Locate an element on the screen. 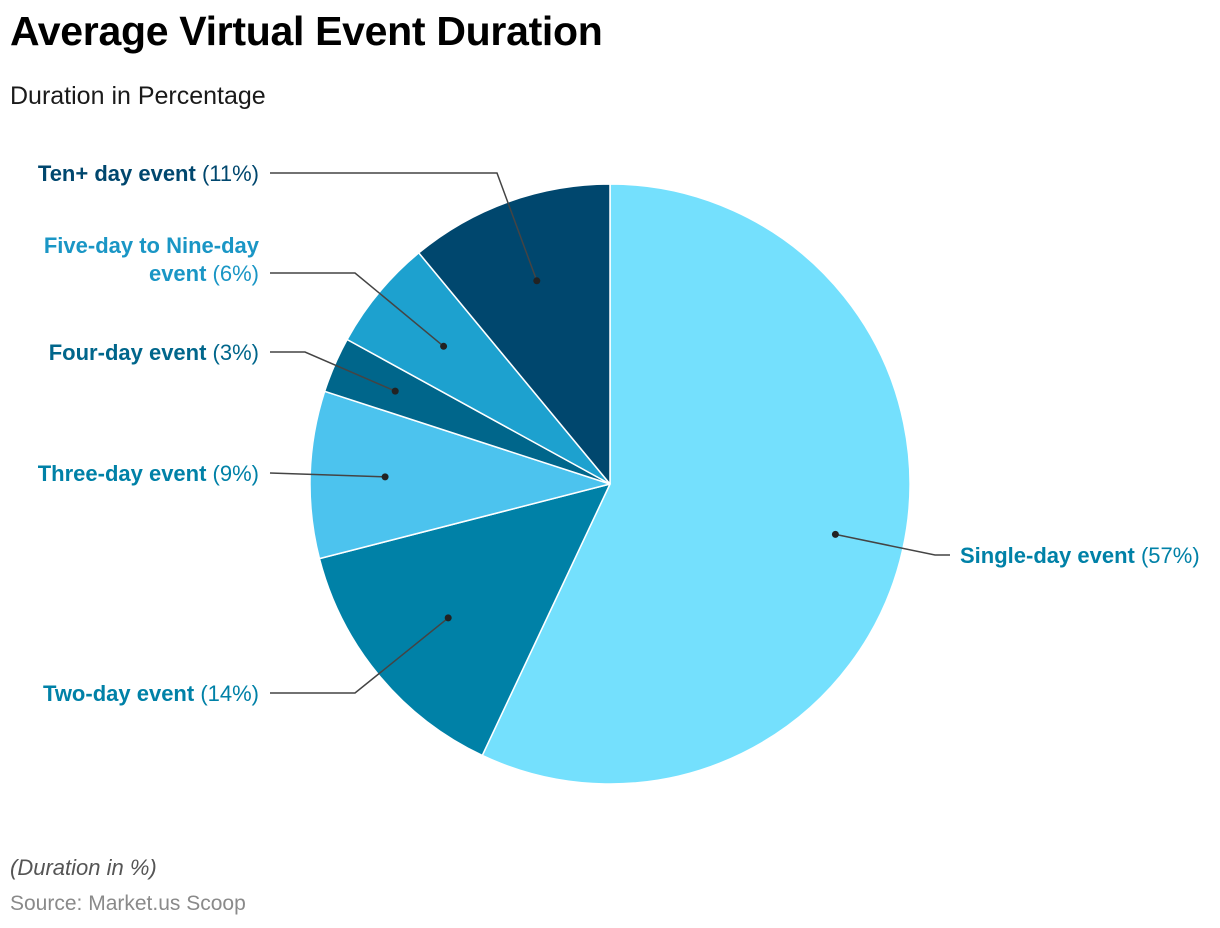  slice-label-name: Five-day to Nine-day is located at coordinates (152, 245).